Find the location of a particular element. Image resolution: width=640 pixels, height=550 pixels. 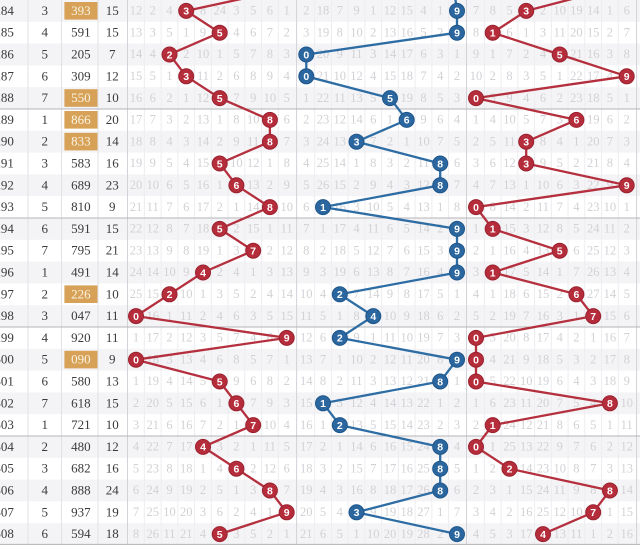

svg-text: 937 is located at coordinates (81, 511).